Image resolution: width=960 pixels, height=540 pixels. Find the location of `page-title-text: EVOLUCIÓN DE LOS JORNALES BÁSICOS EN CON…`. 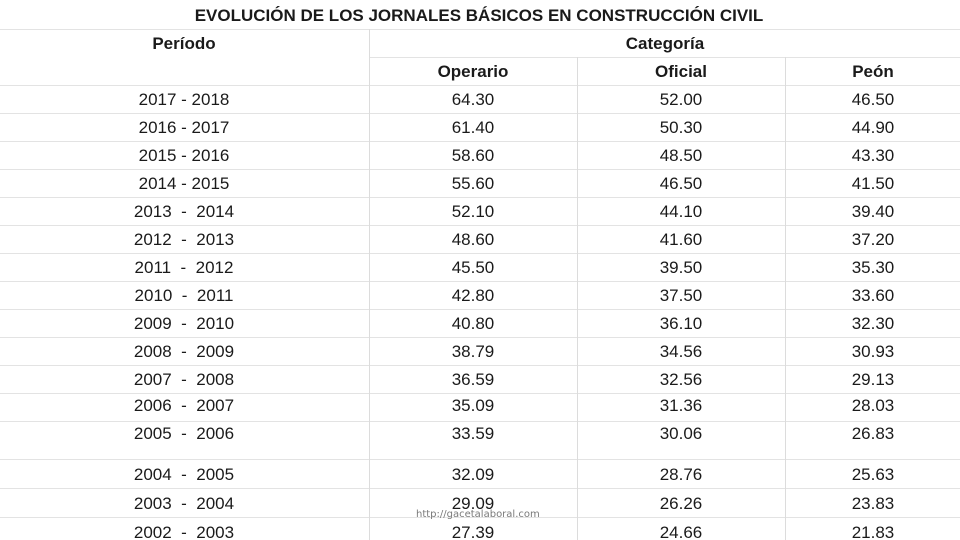

page-title-text: EVOLUCIÓN DE LOS JORNALES BÁSICOS EN CON… is located at coordinates (479, 15).